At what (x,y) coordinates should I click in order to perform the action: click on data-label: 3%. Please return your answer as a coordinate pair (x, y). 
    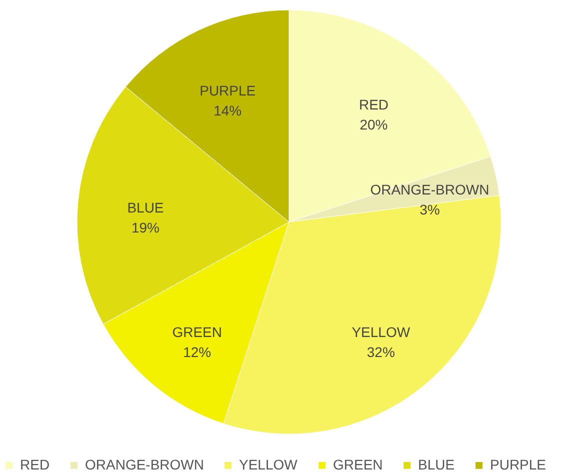
    Looking at the image, I should click on (430, 210).